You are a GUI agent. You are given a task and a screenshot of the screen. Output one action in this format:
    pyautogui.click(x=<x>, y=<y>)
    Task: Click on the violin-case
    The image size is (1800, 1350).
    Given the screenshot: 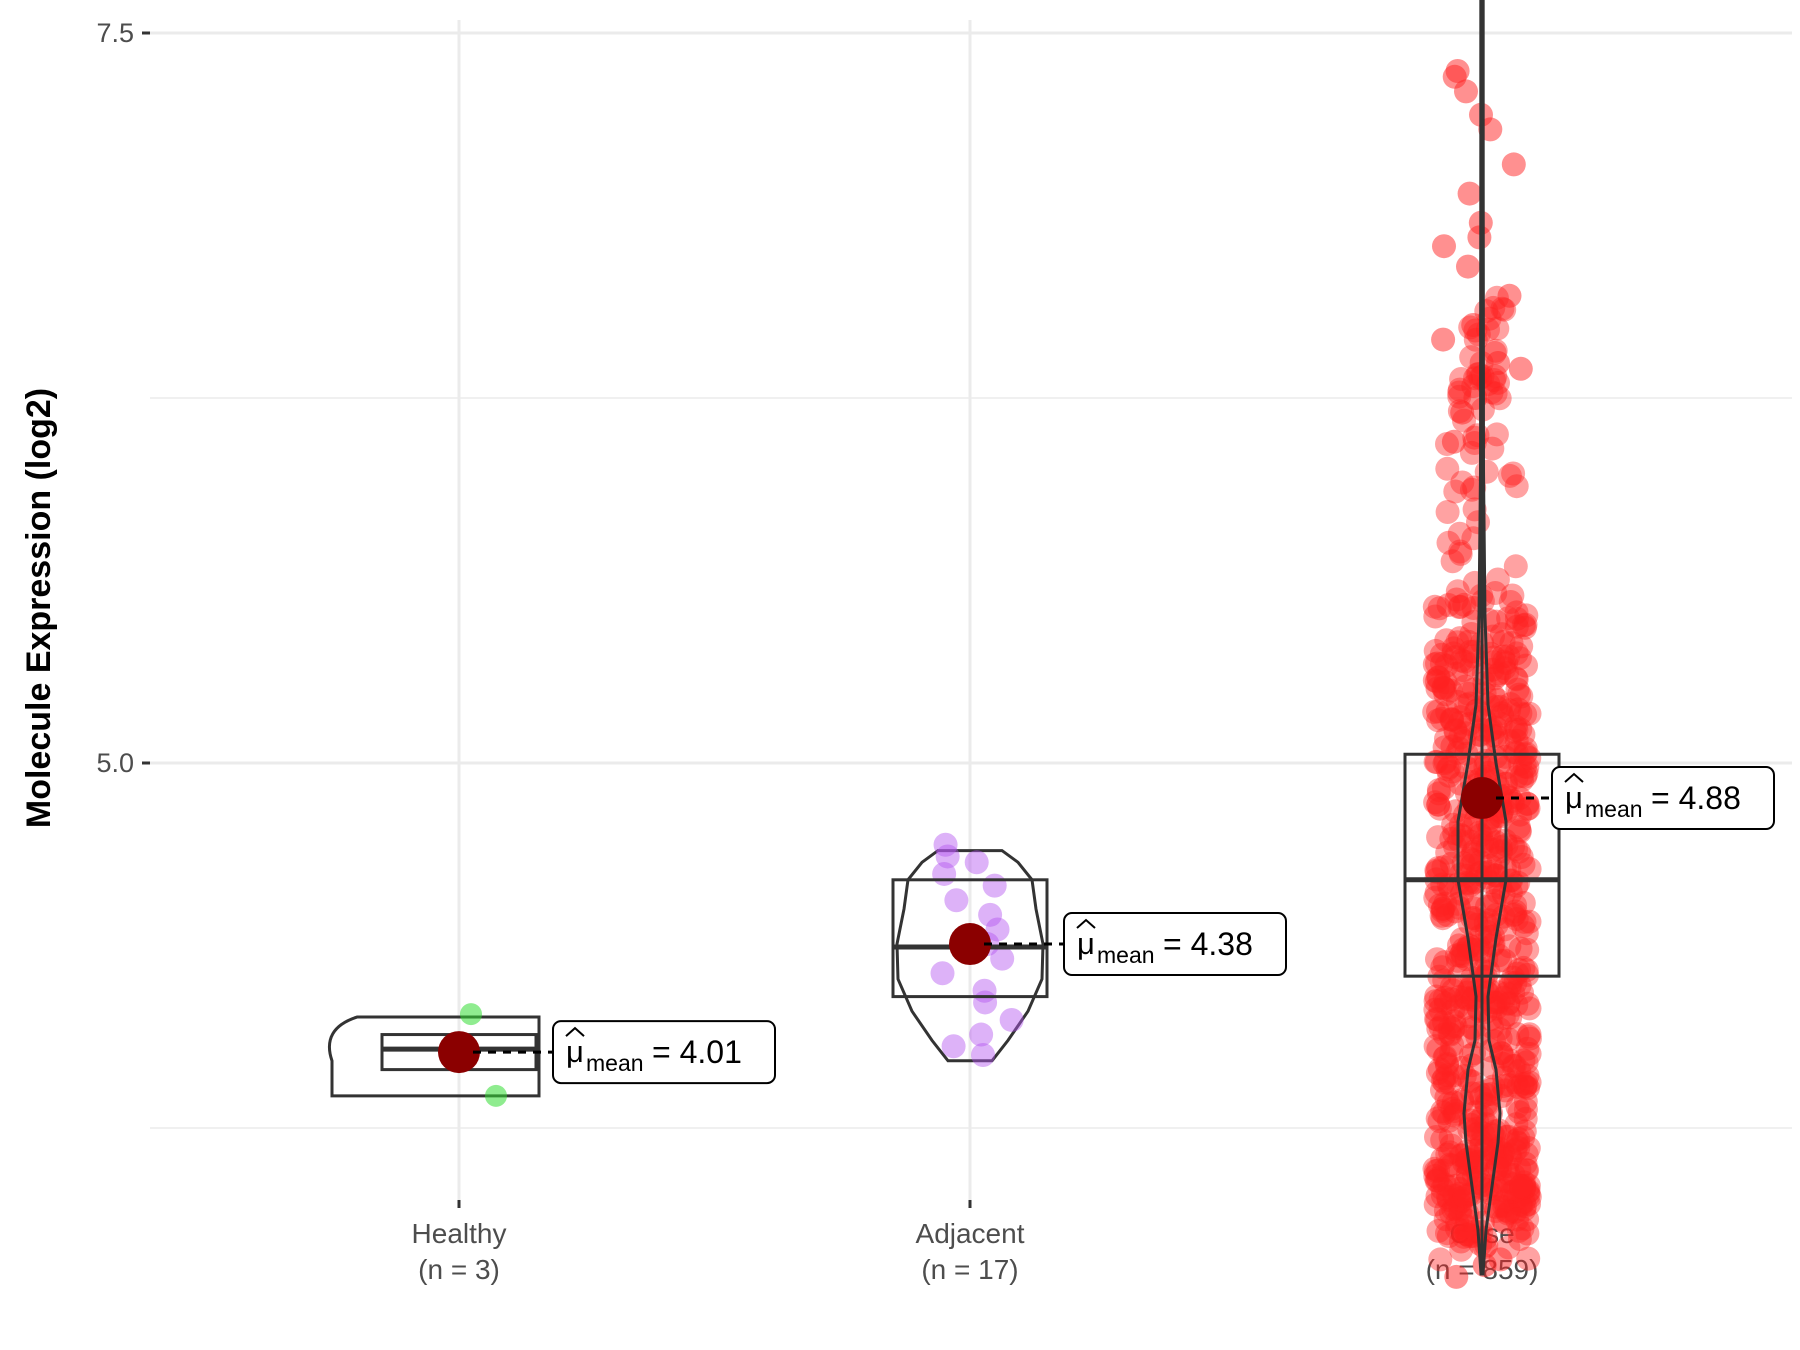 What is the action you would take?
    pyautogui.click(x=1482, y=638)
    